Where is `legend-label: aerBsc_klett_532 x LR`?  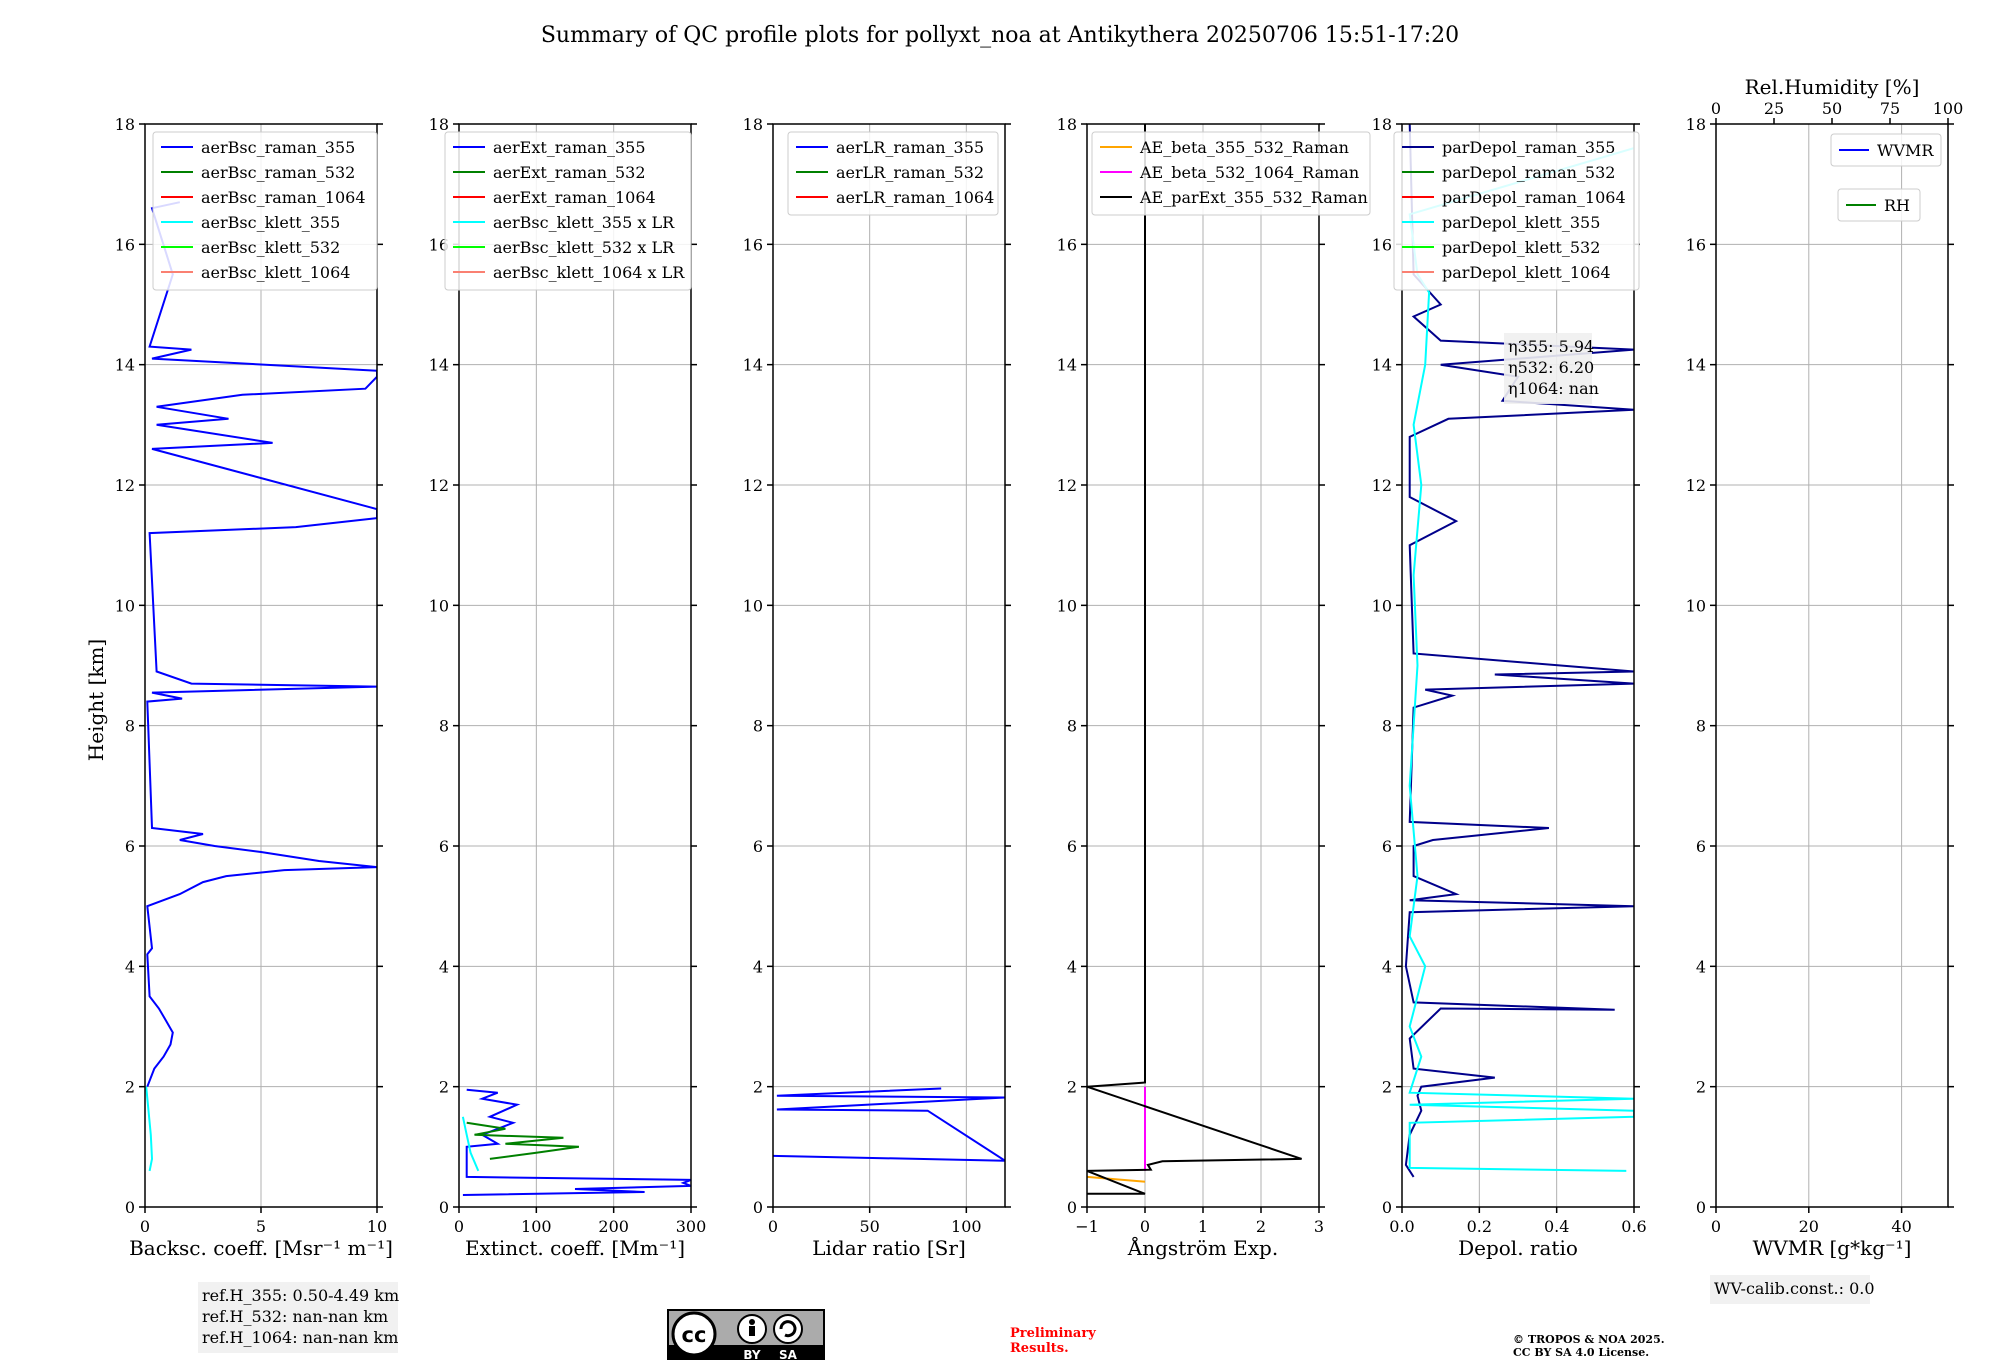 legend-label: aerBsc_klett_532 x LR is located at coordinates (584, 247).